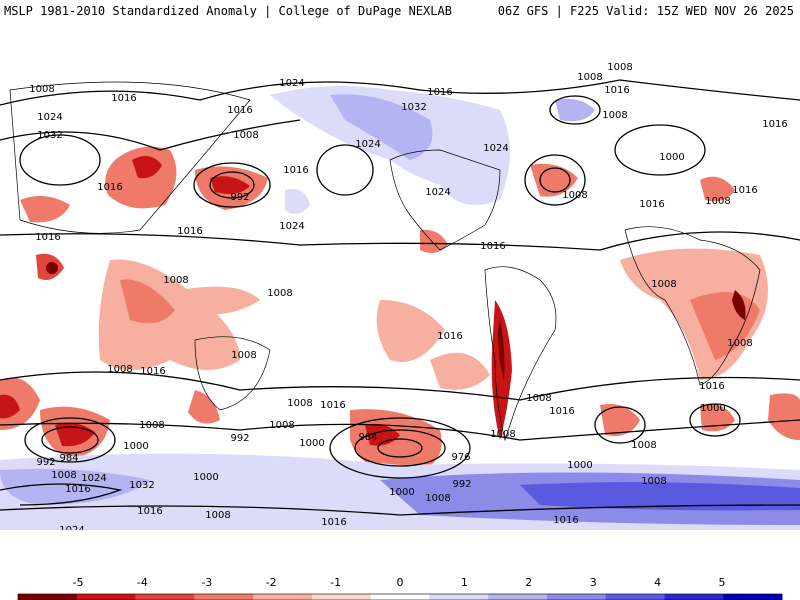  I want to click on colorbar-tick-label: 3, so click(593, 582).